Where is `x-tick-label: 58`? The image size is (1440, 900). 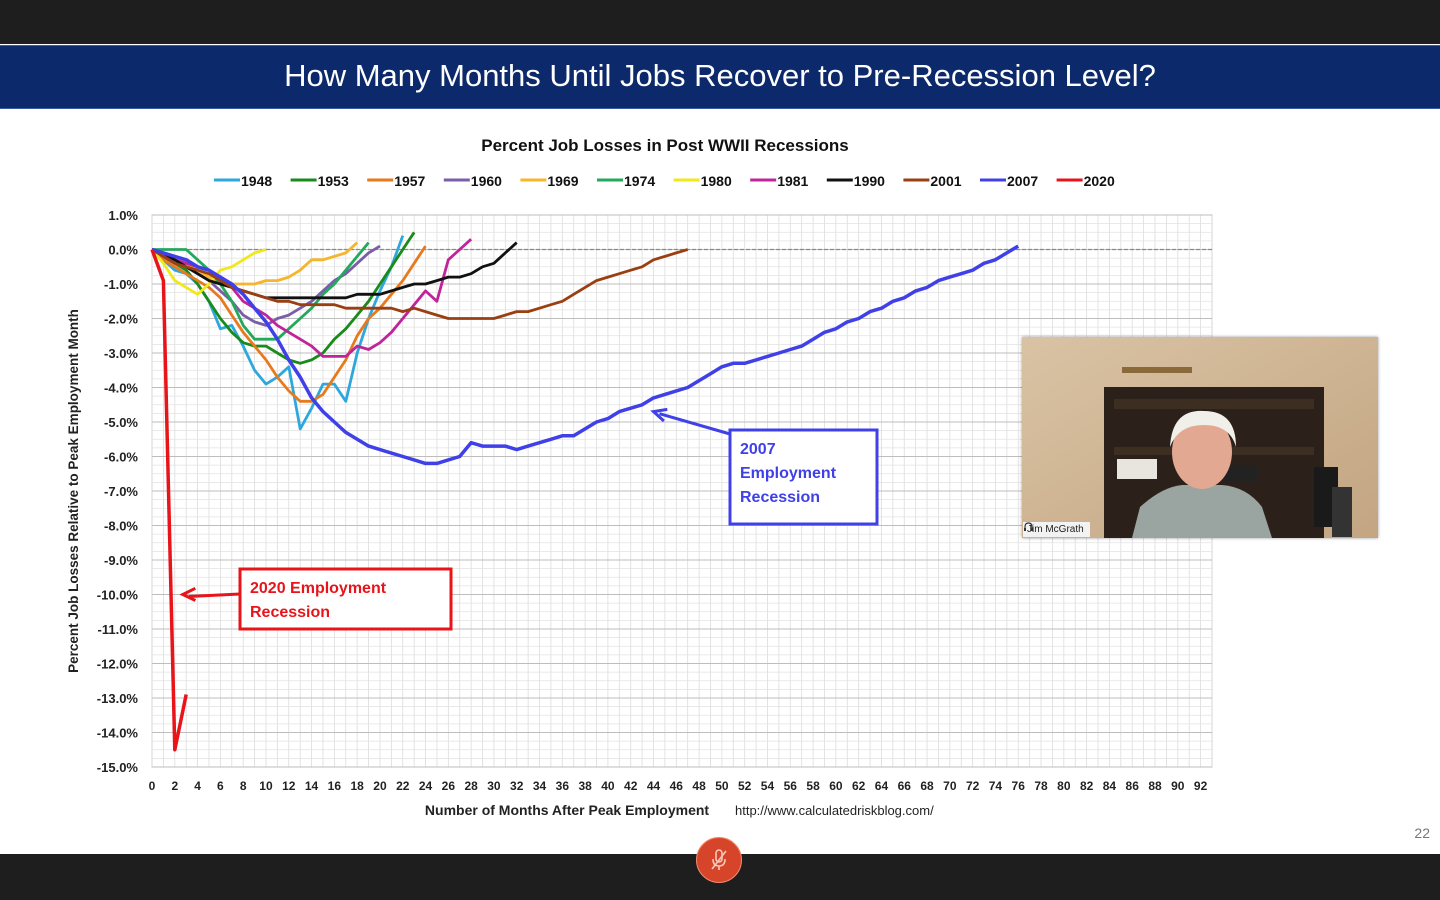
x-tick-label: 58 is located at coordinates (813, 786).